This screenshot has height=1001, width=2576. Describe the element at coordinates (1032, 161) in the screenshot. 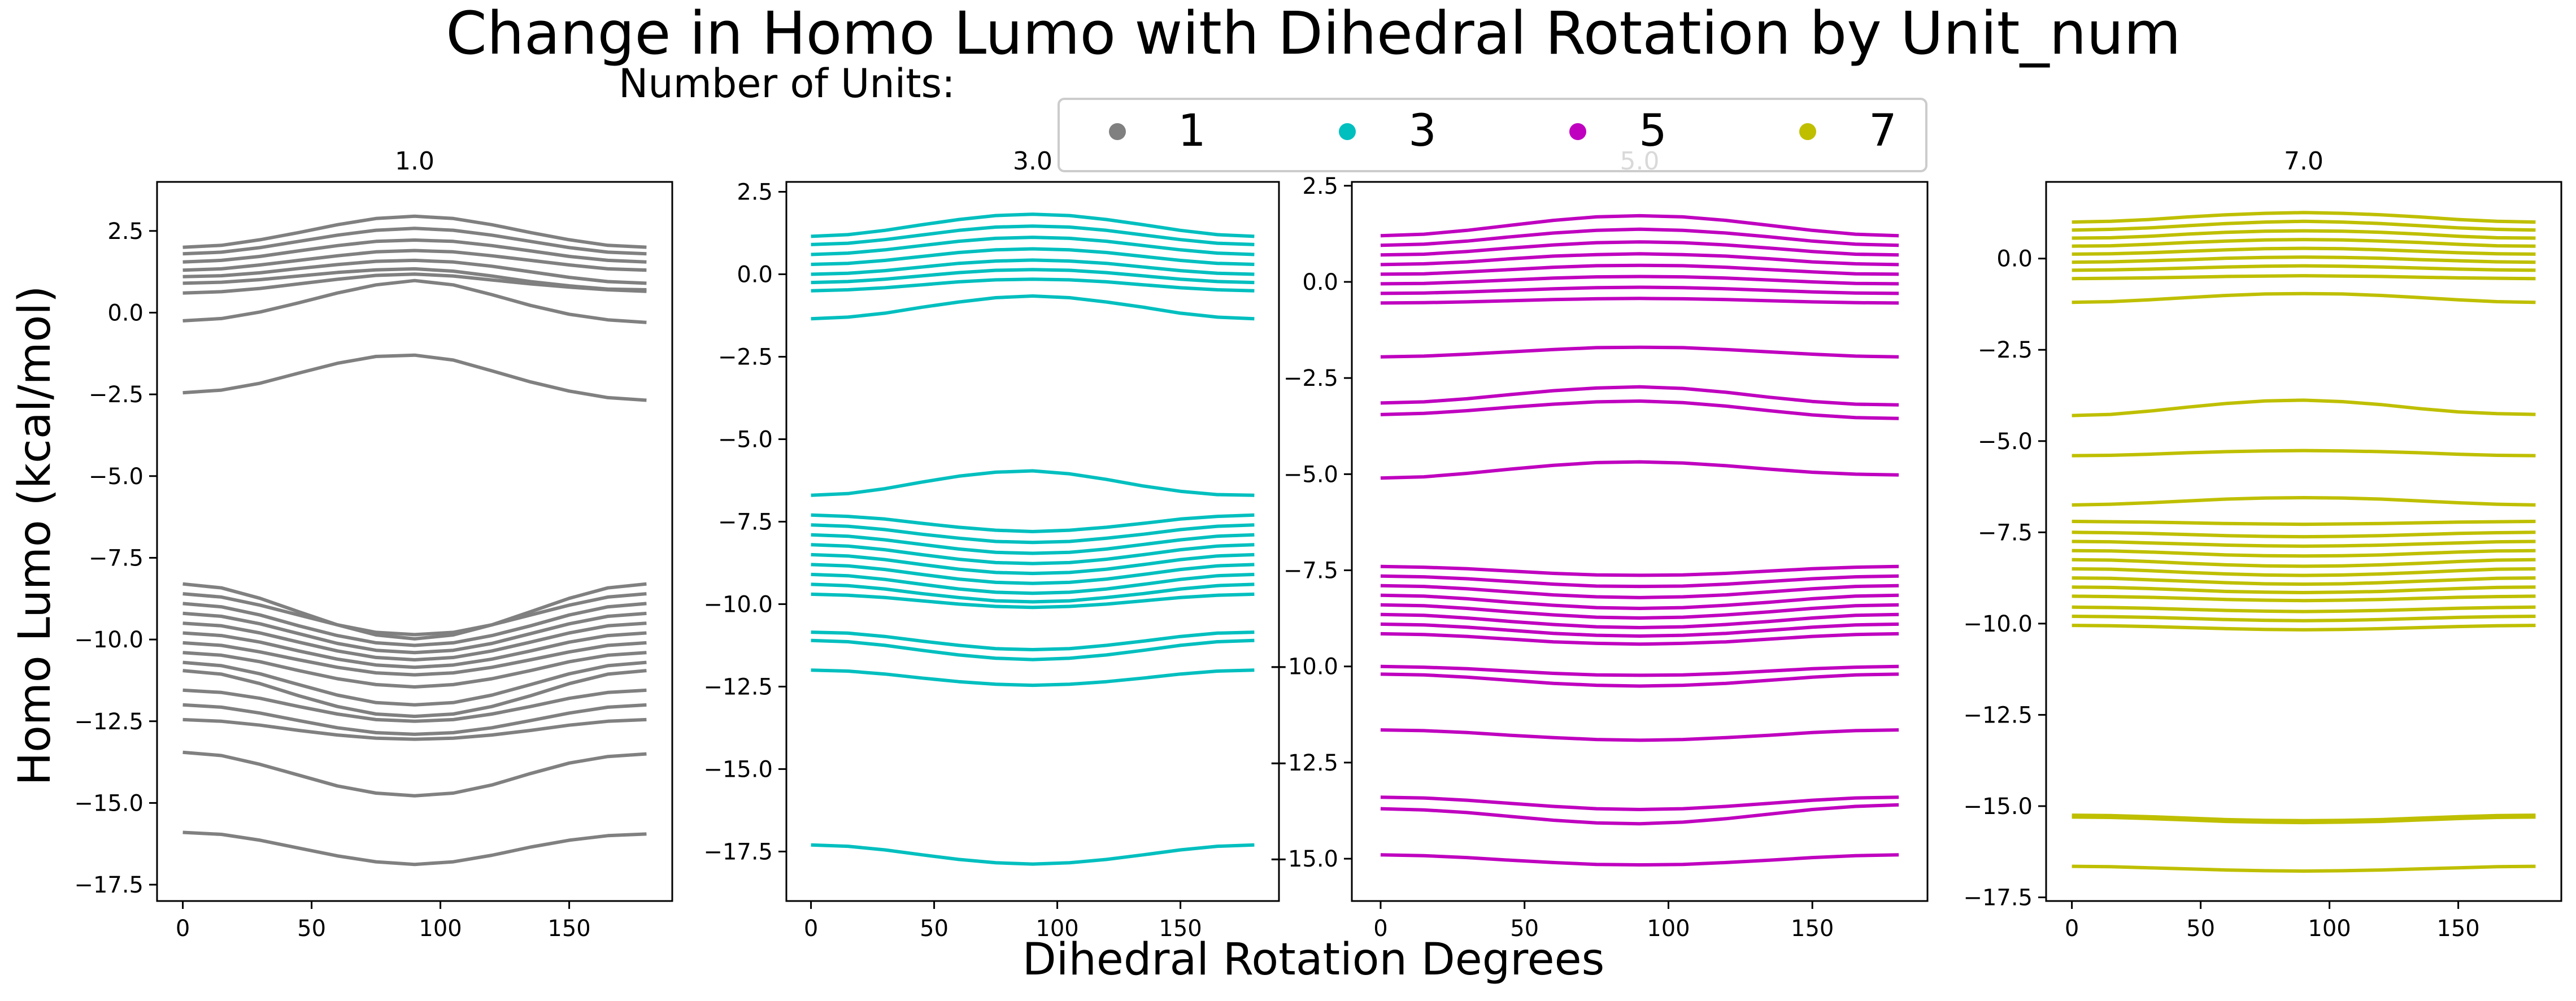

I see `subplot-title: 3.0` at that location.